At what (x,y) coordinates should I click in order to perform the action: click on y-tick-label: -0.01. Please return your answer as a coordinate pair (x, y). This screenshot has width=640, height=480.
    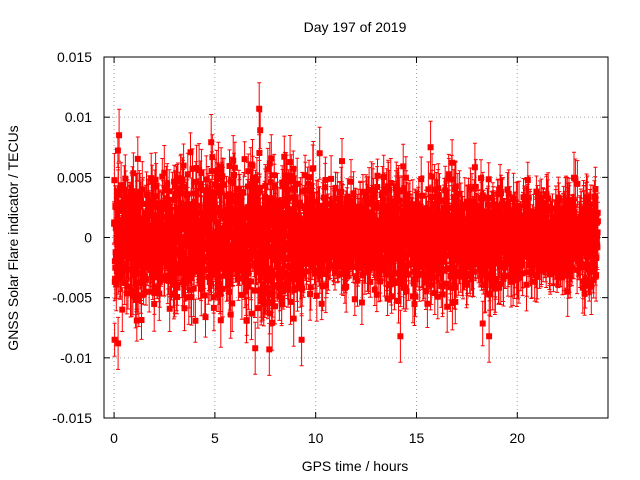
    Looking at the image, I should click on (76, 358).